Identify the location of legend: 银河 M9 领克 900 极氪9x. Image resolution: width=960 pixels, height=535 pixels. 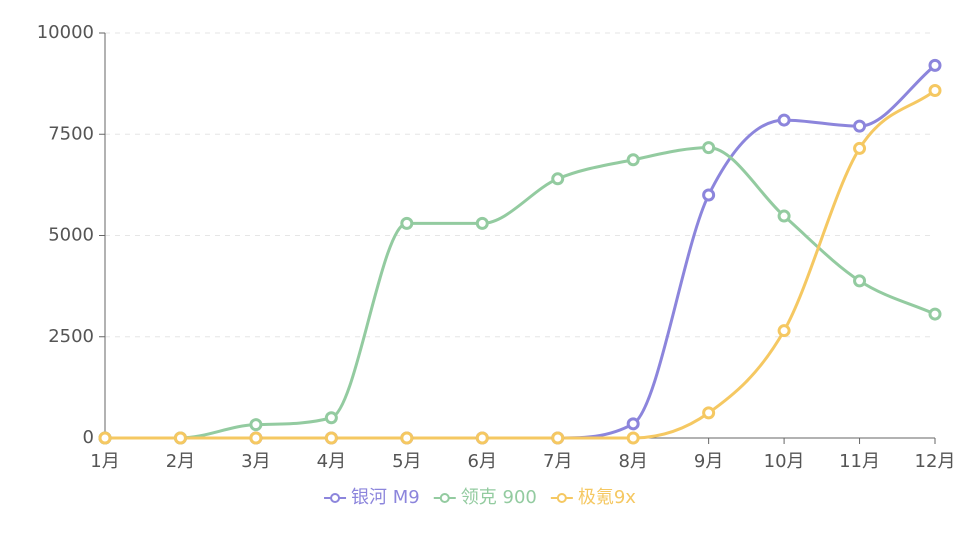
(480, 497).